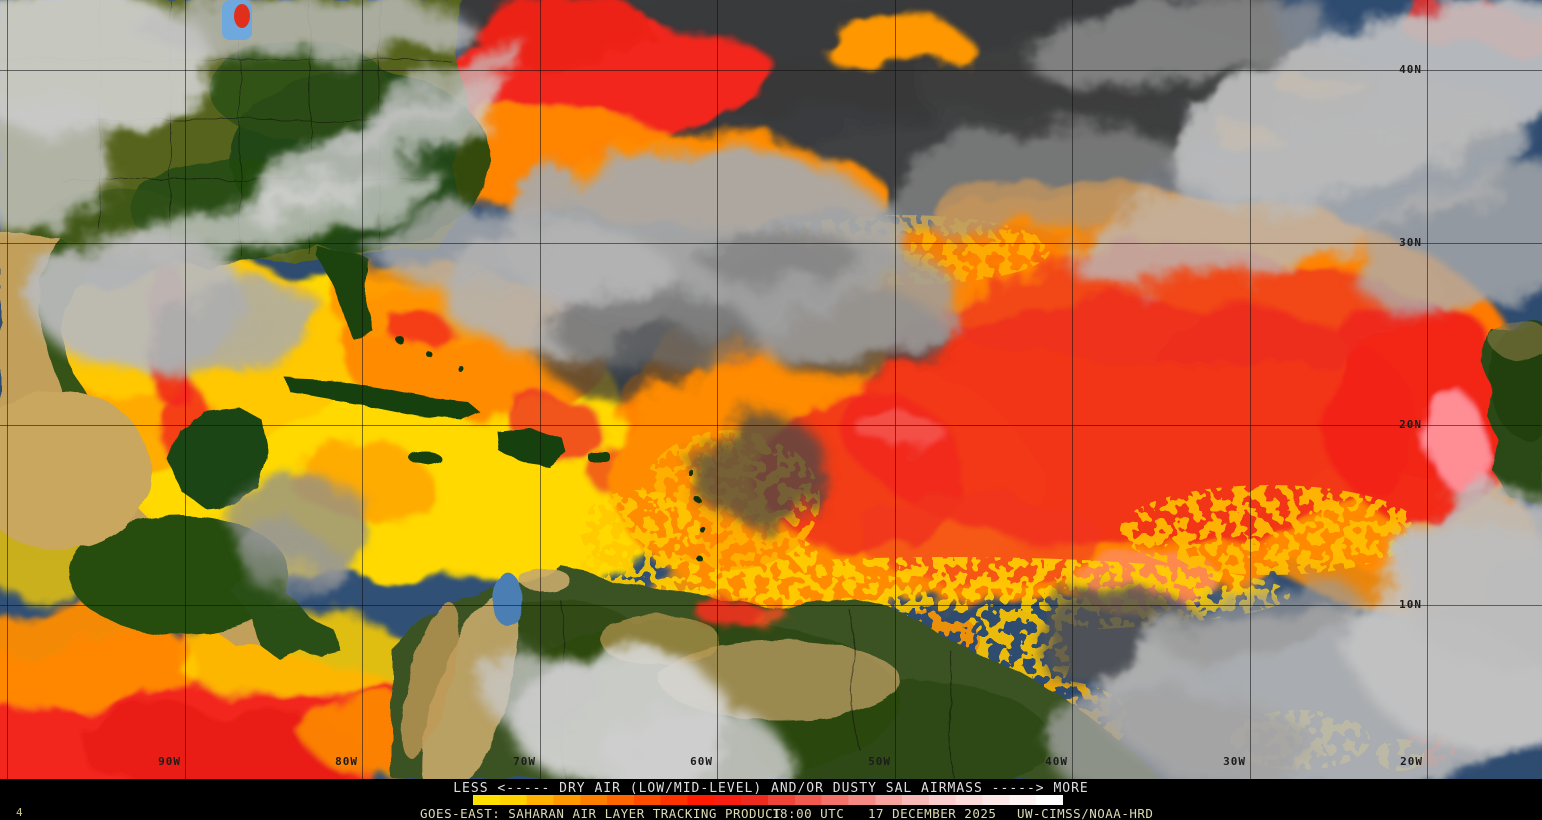  What do you see at coordinates (932, 813) in the screenshot?
I see `product-date: 17 DECEMBER 2025` at bounding box center [932, 813].